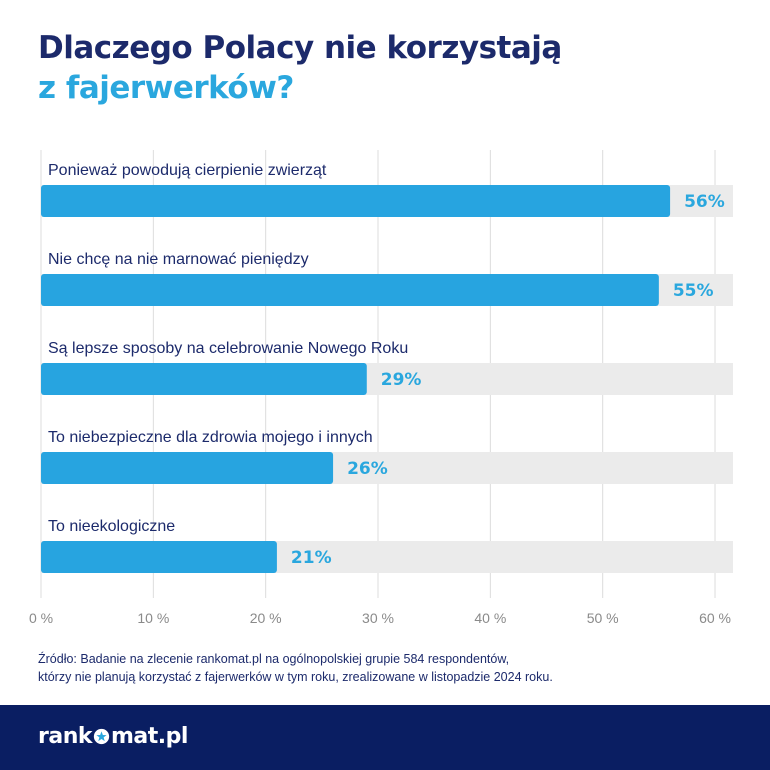 The image size is (770, 770). I want to click on tick-label: 50 %, so click(603, 618).